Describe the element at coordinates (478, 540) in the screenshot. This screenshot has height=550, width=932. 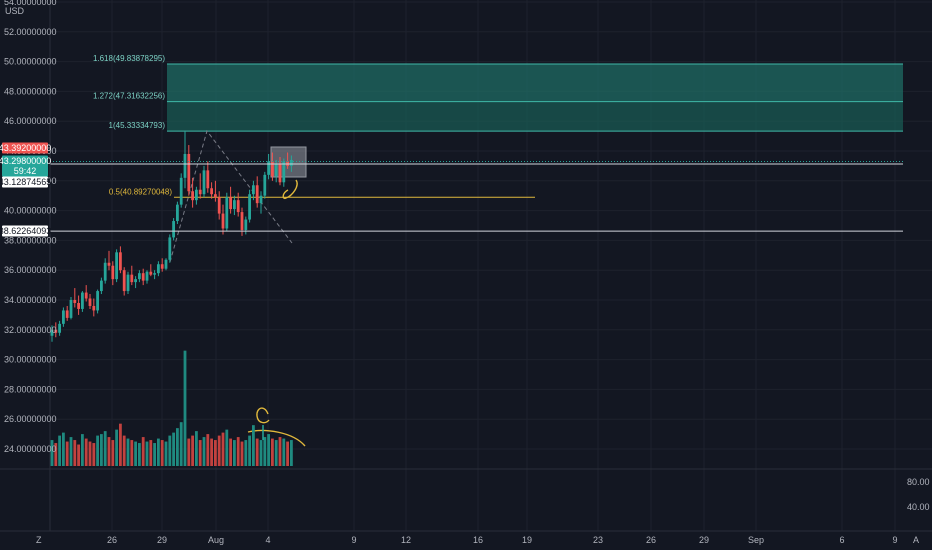
I see `time-tick-label: 16` at that location.